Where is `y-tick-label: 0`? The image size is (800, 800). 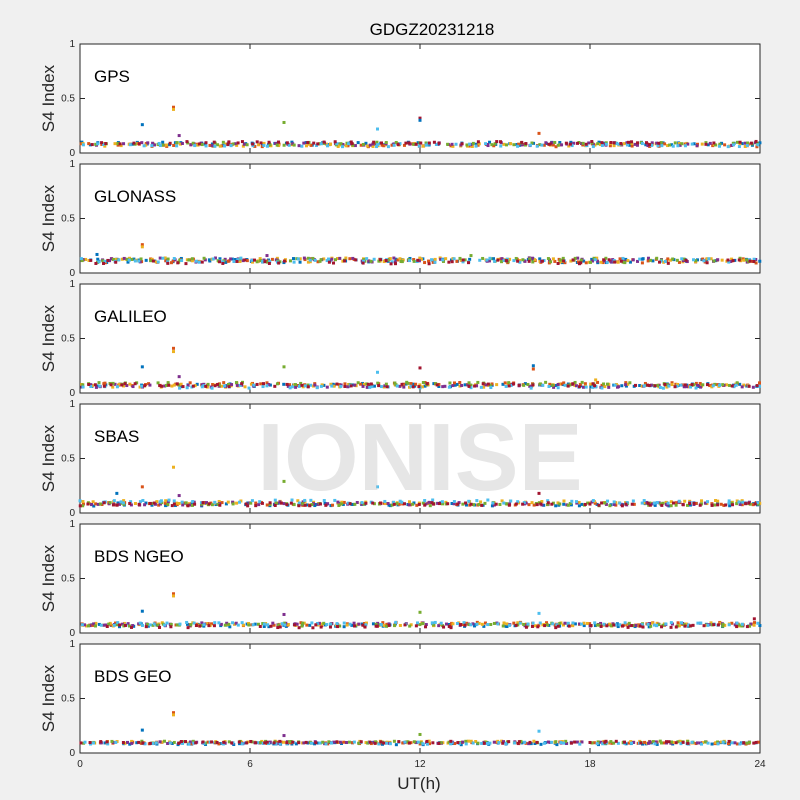
y-tick-label: 0 is located at coordinates (72, 153).